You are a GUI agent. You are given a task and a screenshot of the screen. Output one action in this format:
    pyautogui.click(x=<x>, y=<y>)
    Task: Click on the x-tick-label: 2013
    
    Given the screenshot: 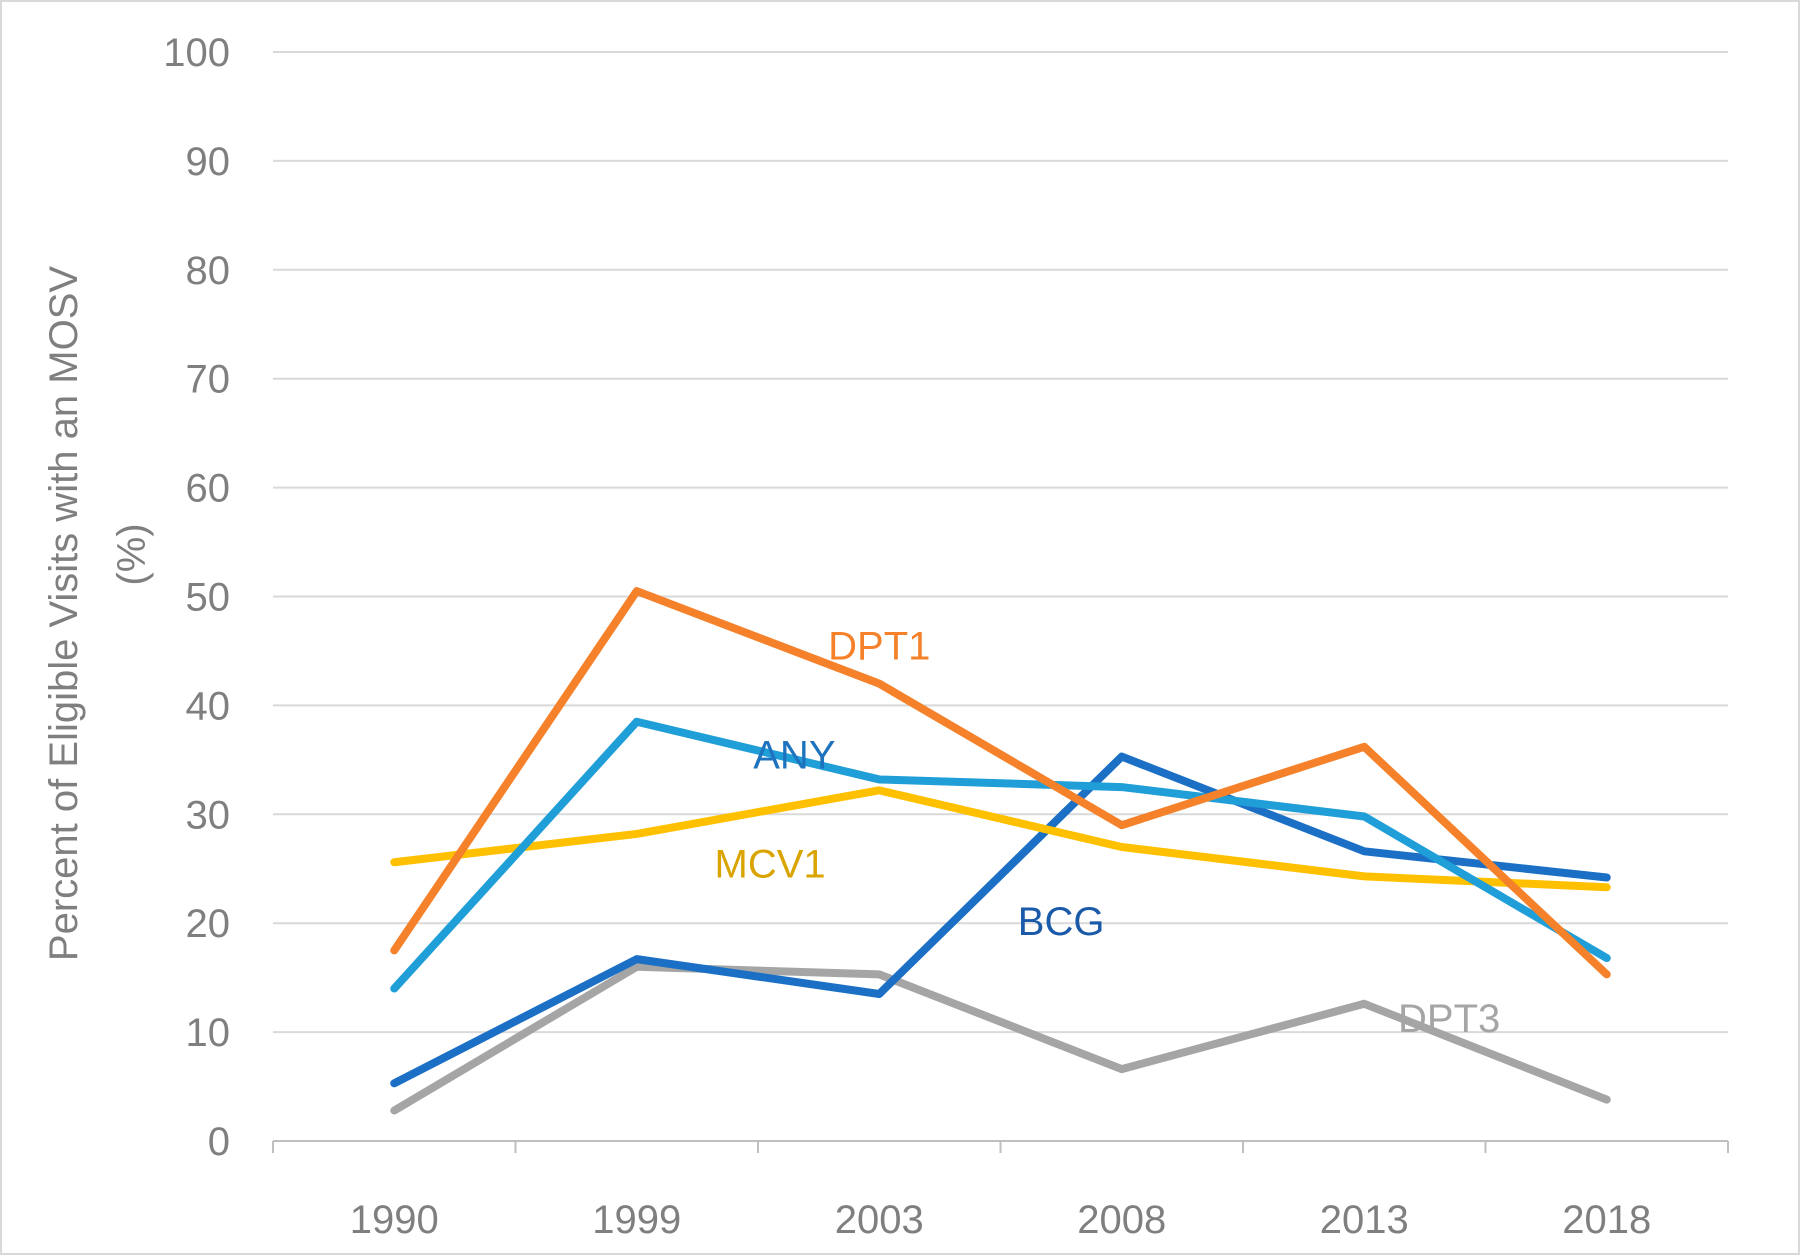 What is the action you would take?
    pyautogui.click(x=1364, y=1220)
    